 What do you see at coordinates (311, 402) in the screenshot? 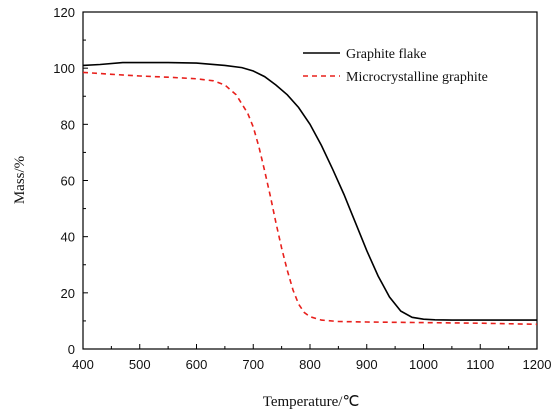
I see `x-axis-title: Temperature/℃` at bounding box center [311, 402].